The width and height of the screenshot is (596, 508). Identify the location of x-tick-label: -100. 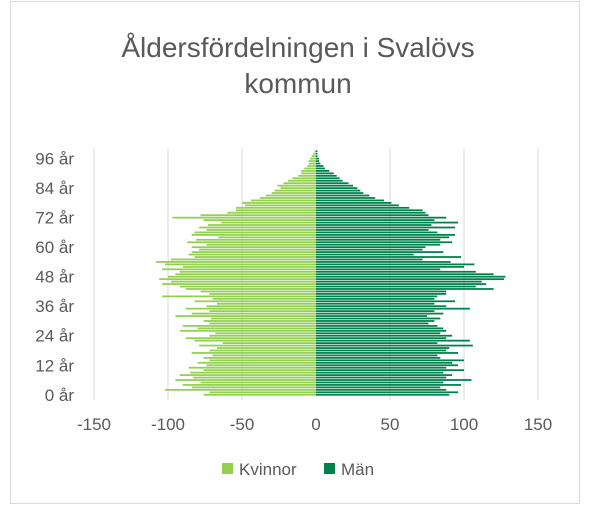
(168, 424).